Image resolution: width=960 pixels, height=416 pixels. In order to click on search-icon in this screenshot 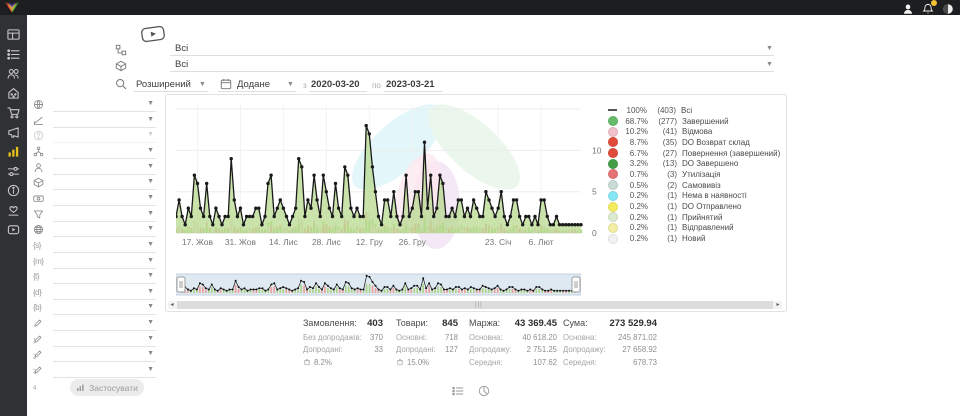, I will do `click(121, 83)`.